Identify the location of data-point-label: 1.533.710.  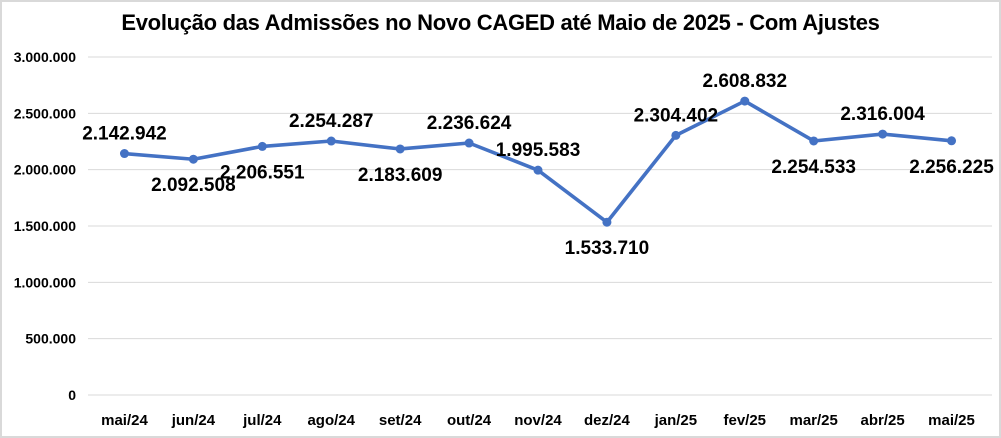
(607, 248).